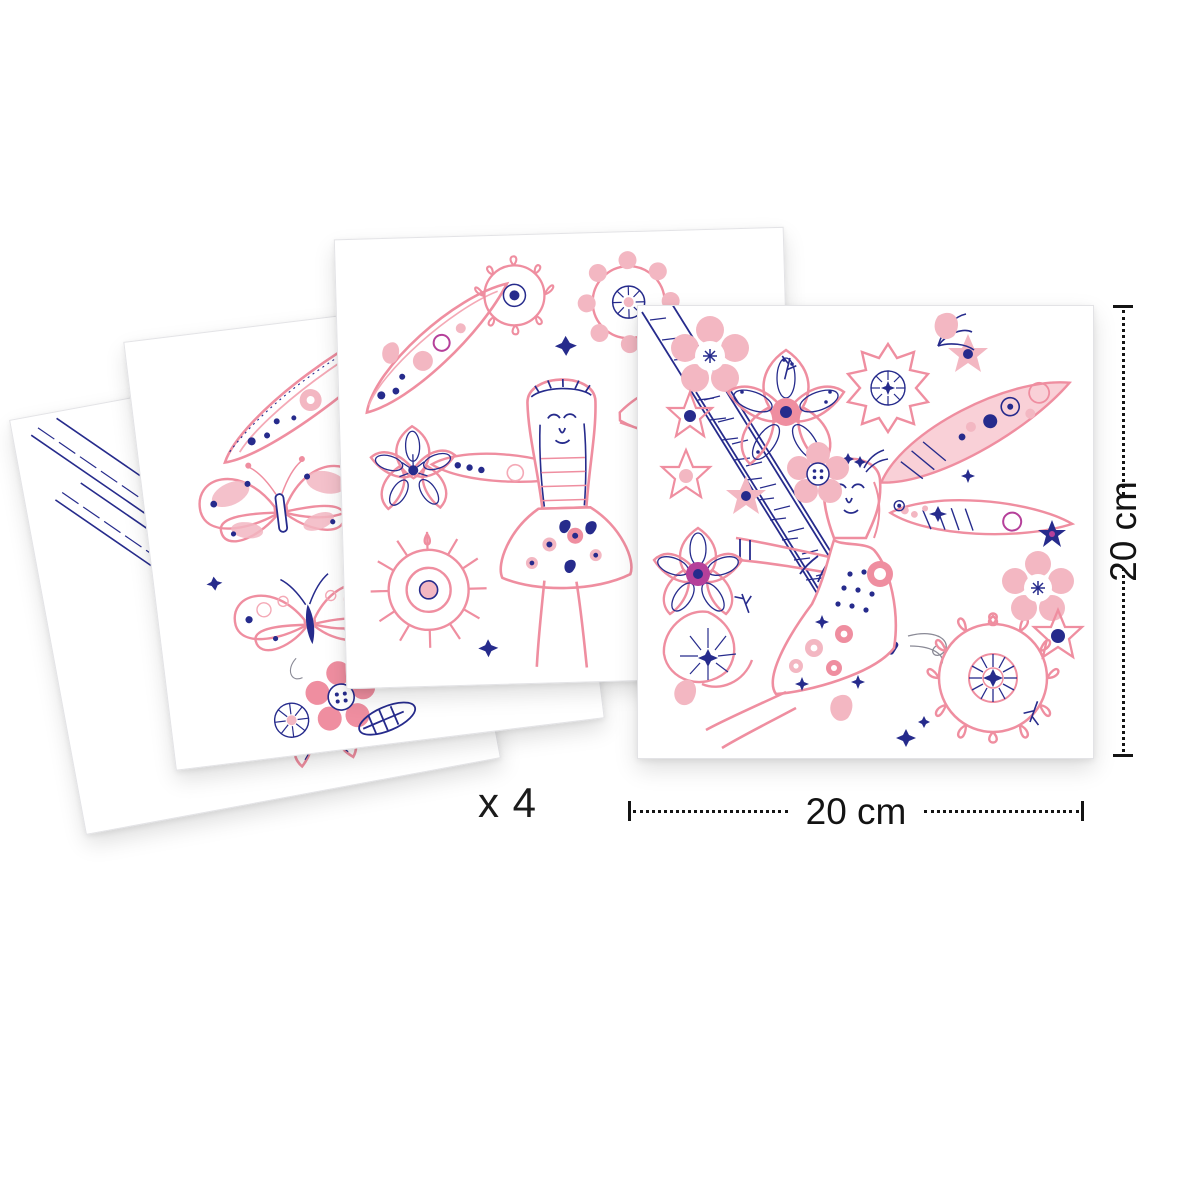  I want to click on width-dimension-label: 20 cm, so click(856, 811).